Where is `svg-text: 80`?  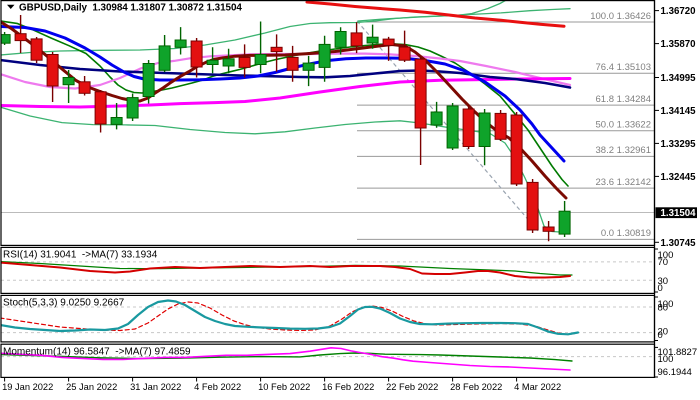
svg-text: 80 is located at coordinates (663, 308).